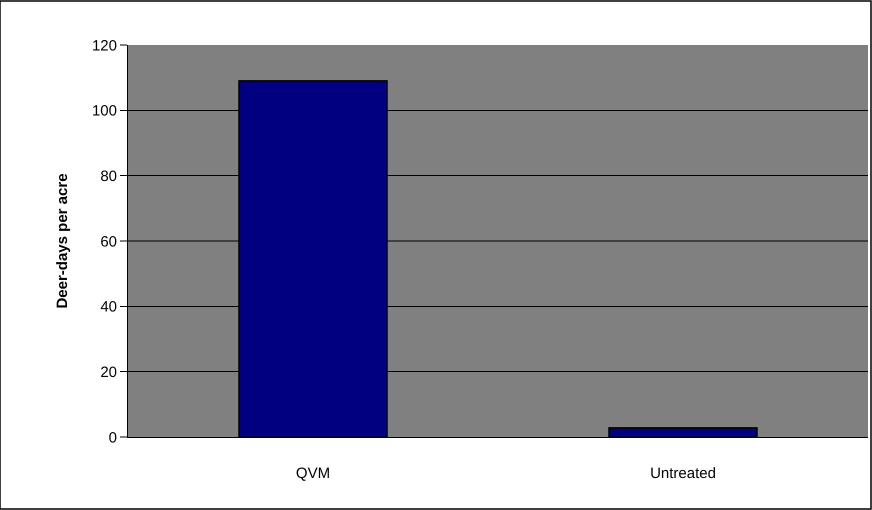  Describe the element at coordinates (108, 176) in the screenshot. I see `y-tick-label: 80` at that location.